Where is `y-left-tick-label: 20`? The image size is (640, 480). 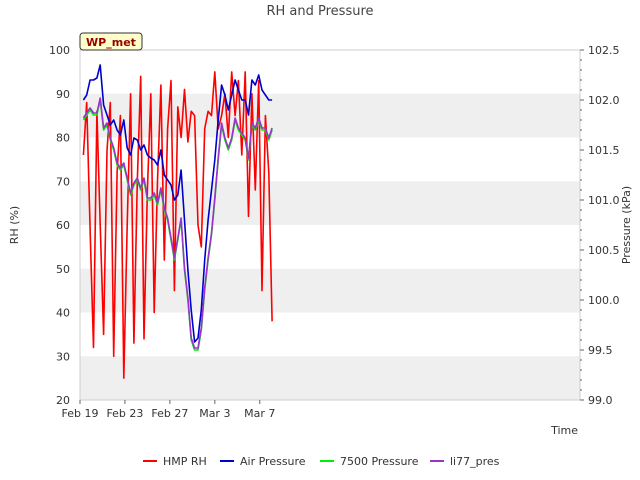
y-left-tick-label: 20 is located at coordinates (63, 400).